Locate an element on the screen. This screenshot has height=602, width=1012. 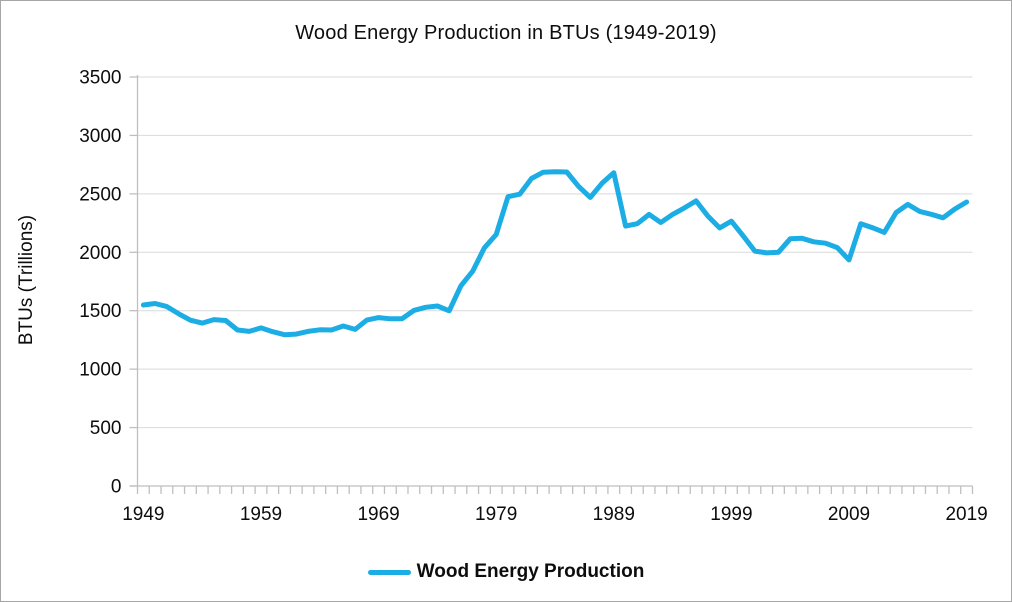
y-tick-label: 0 is located at coordinates (116, 487).